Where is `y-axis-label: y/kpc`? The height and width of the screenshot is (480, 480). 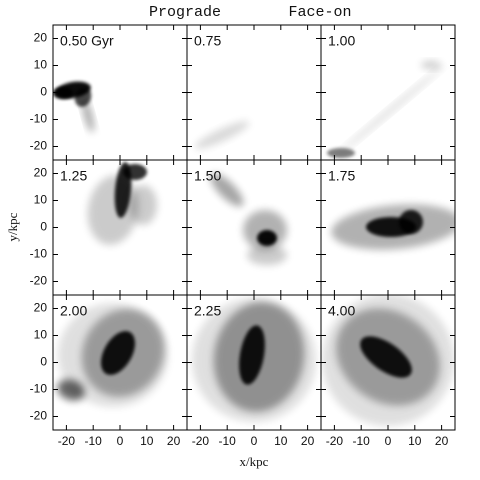 y-axis-label: y/kpc is located at coordinates (12, 226).